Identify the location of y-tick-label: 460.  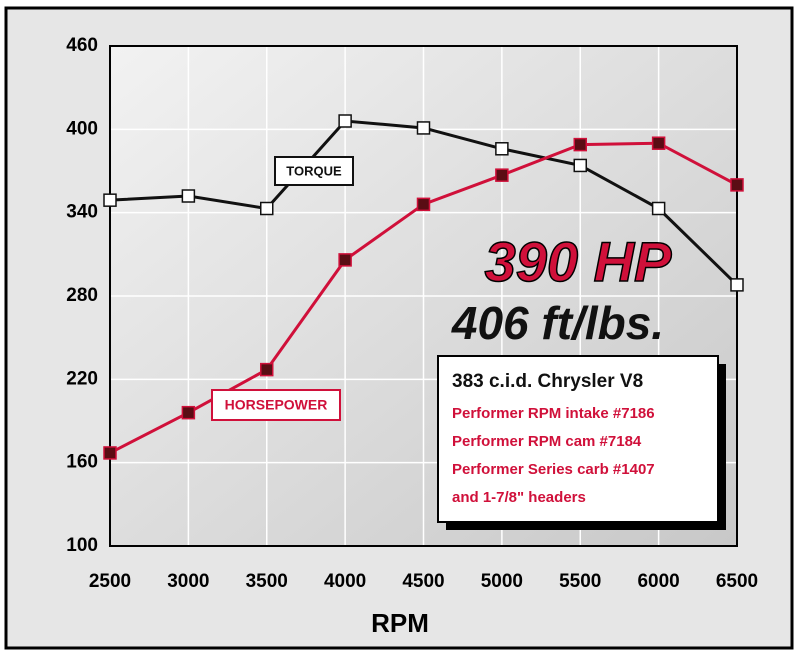
(82, 45).